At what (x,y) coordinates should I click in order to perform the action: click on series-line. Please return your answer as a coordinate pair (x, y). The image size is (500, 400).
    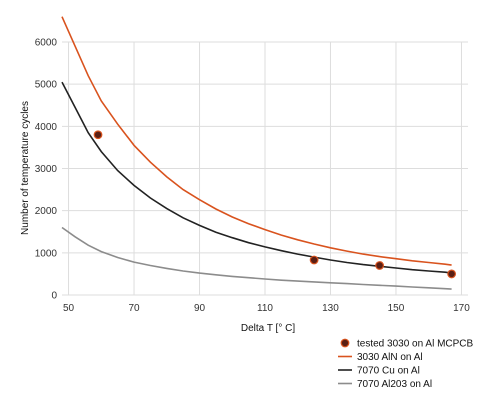
    Looking at the image, I should click on (256, 258).